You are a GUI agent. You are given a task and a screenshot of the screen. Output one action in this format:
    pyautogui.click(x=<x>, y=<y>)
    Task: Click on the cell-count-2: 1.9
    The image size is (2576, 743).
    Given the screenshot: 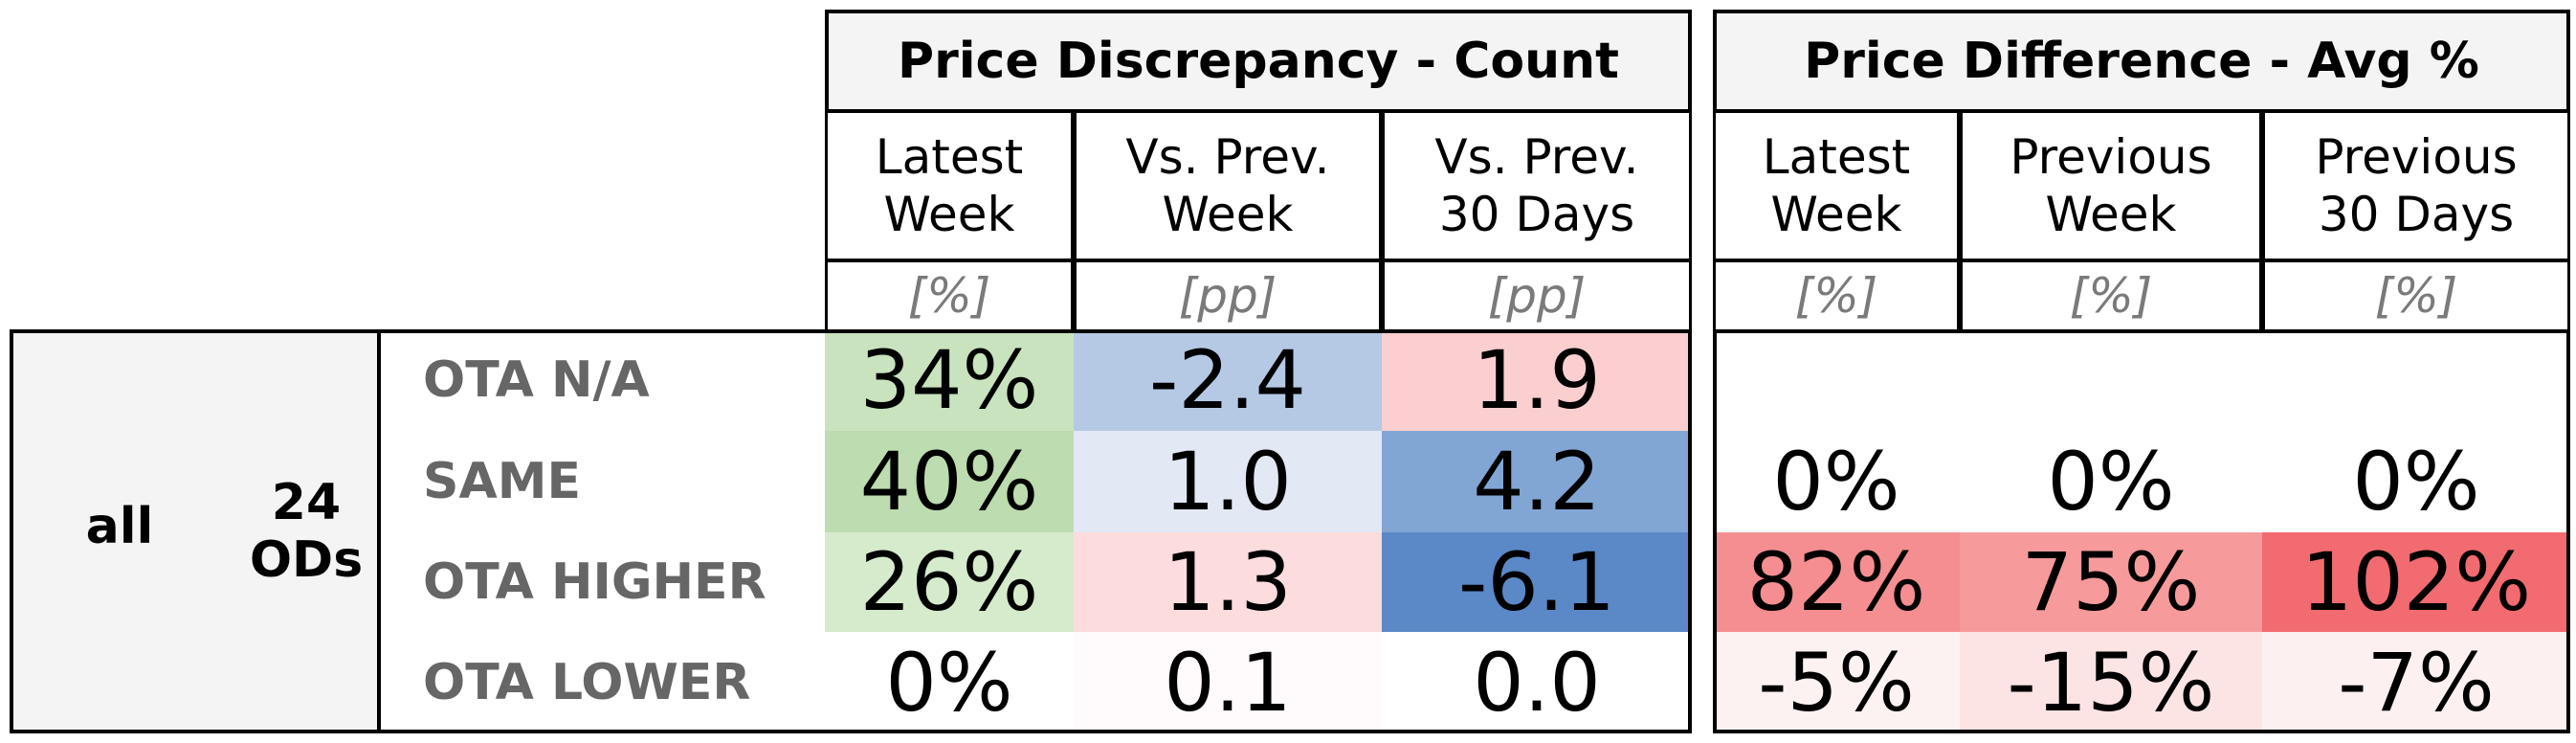 What is the action you would take?
    pyautogui.click(x=1537, y=380)
    